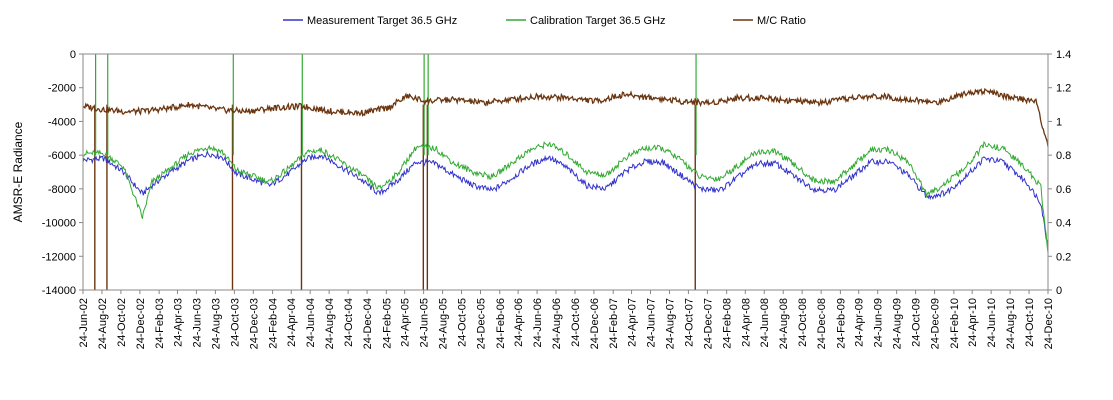  Describe the element at coordinates (803, 322) in the screenshot. I see `x-tick-label: 24-Oct-08` at that location.